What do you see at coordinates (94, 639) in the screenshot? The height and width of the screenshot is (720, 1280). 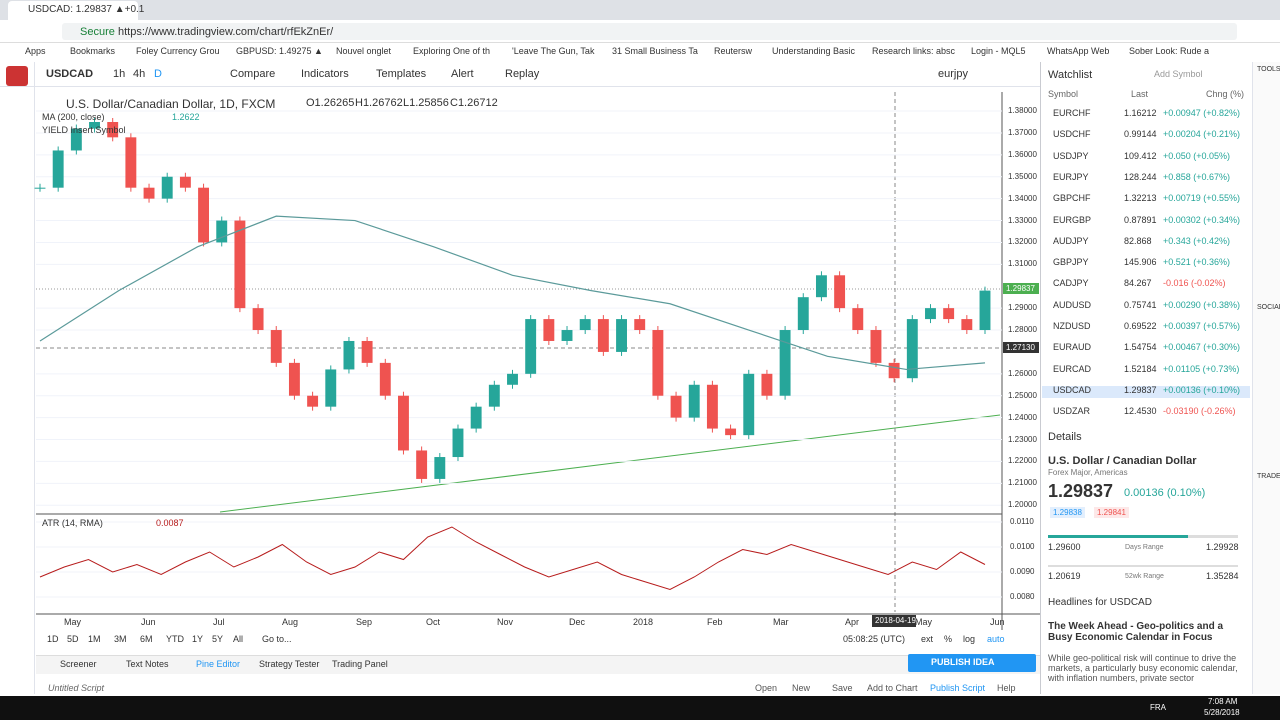 I see `range-button: 1M` at bounding box center [94, 639].